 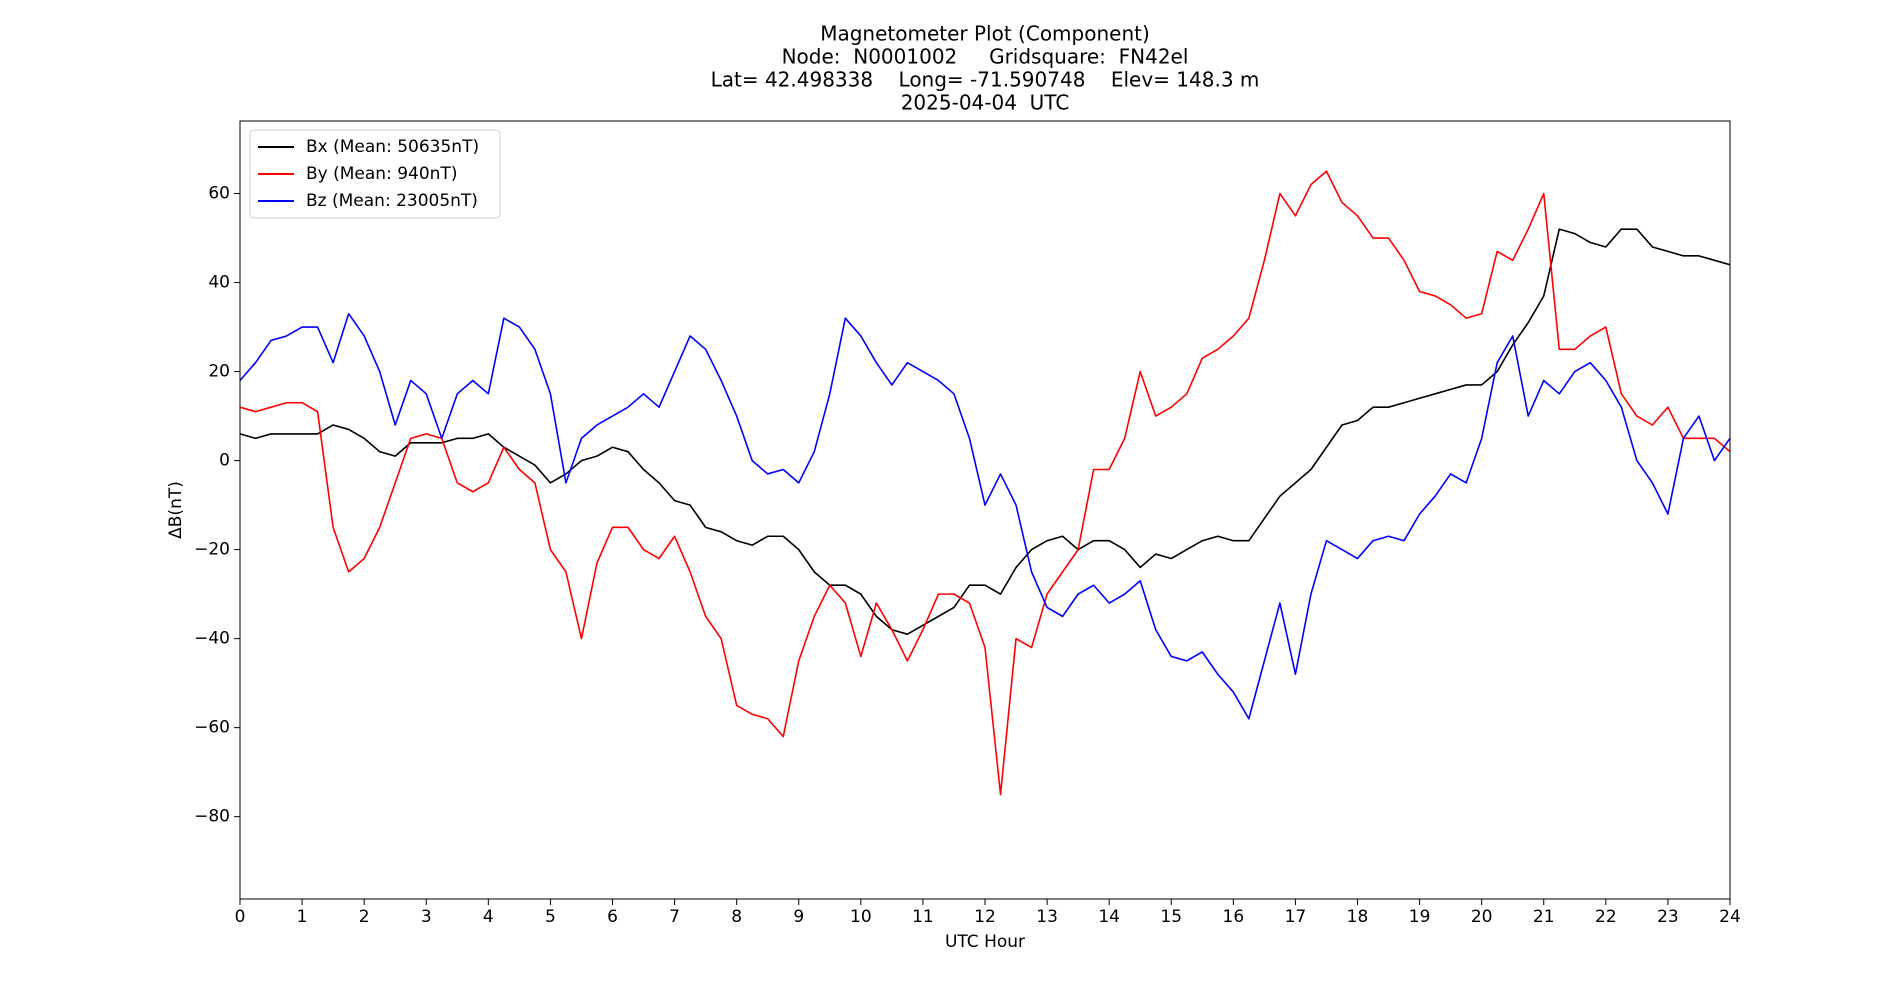 I want to click on x-tick-label: 22, so click(x=1606, y=917).